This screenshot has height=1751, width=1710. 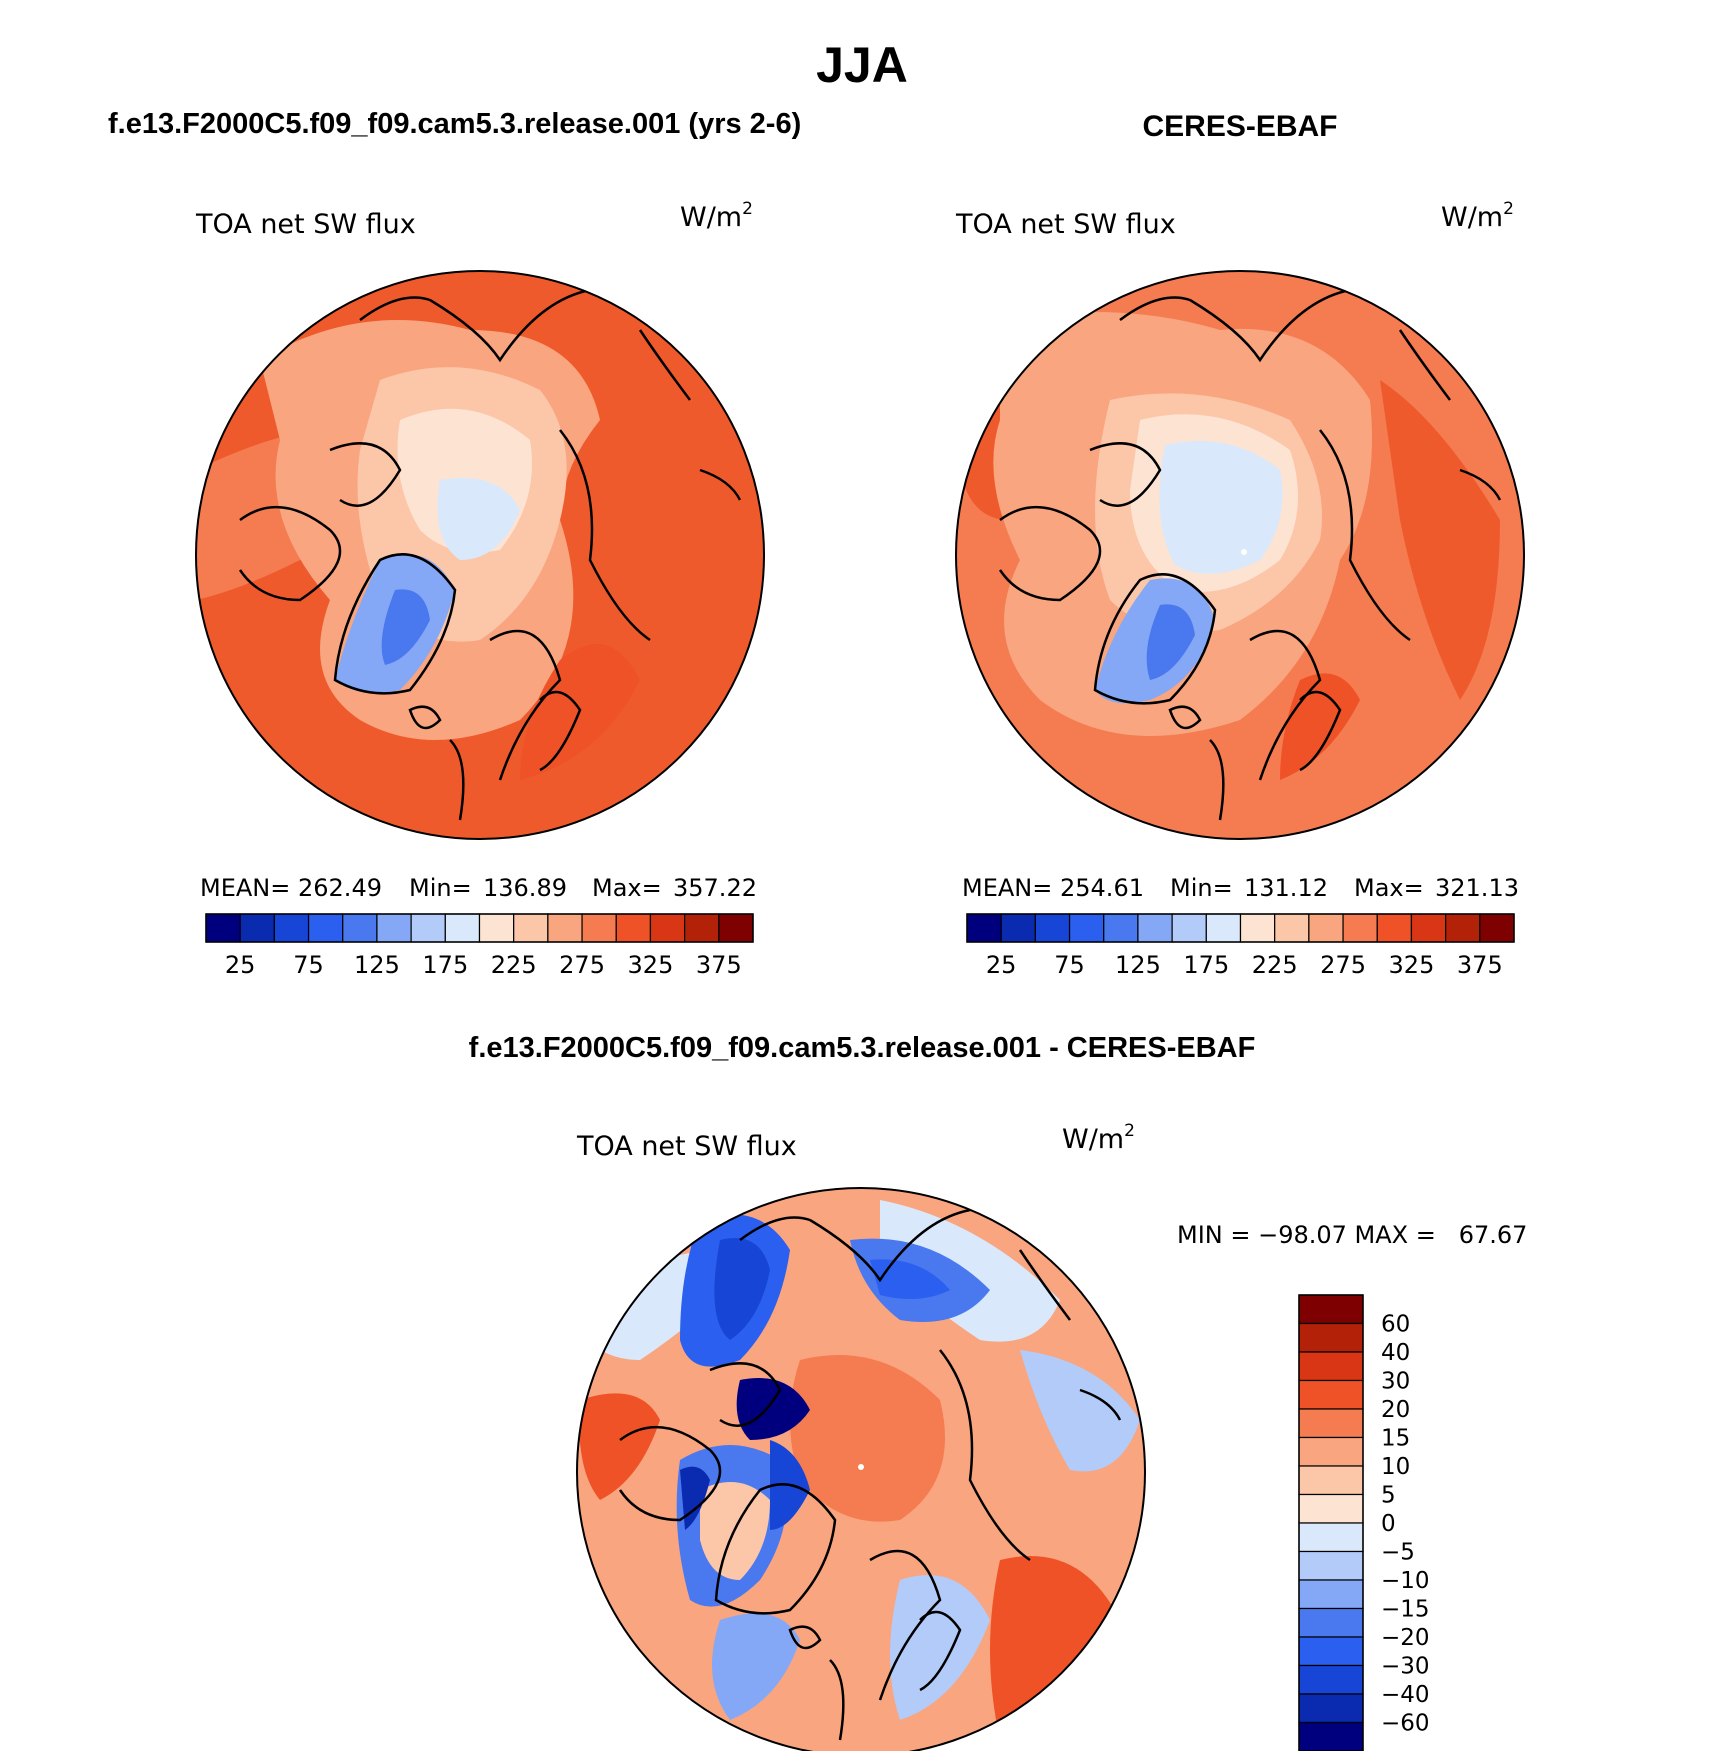 What do you see at coordinates (1138, 965) in the screenshot?
I see `colorbar-tick-label: 125` at bounding box center [1138, 965].